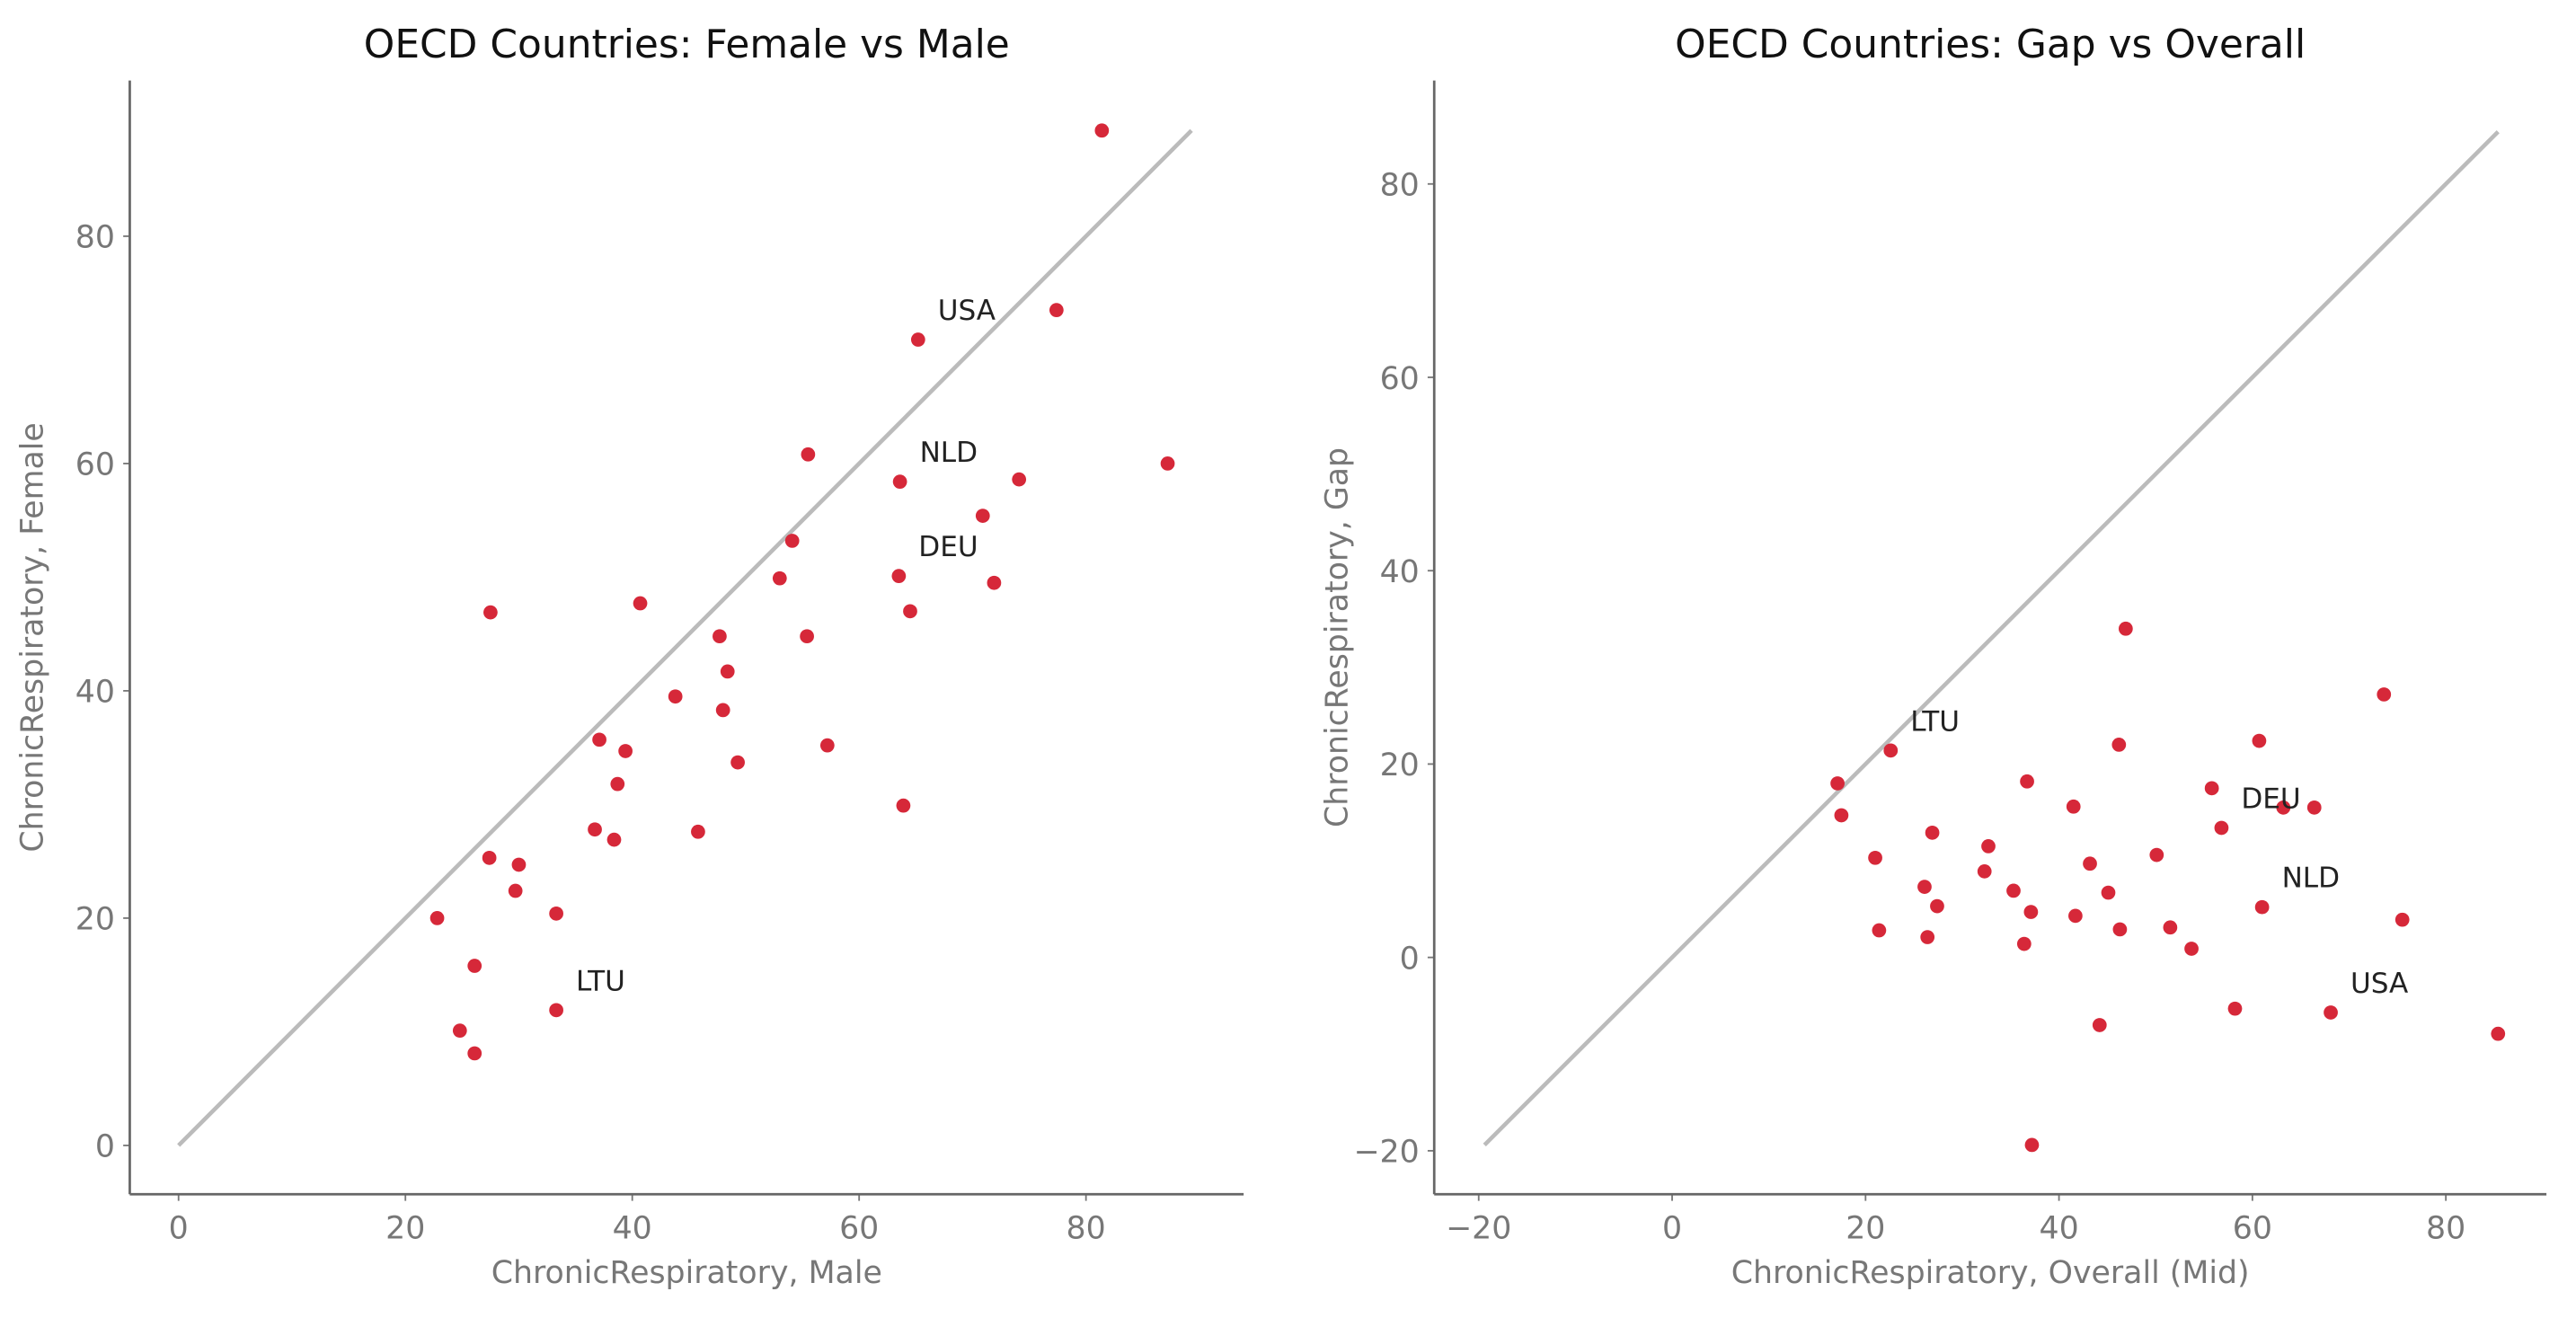 Image resolution: width=2576 pixels, height=1318 pixels. Describe the element at coordinates (1990, 1273) in the screenshot. I see `x-axis-label: ChronicRespiratory, Overall (Mid)` at that location.